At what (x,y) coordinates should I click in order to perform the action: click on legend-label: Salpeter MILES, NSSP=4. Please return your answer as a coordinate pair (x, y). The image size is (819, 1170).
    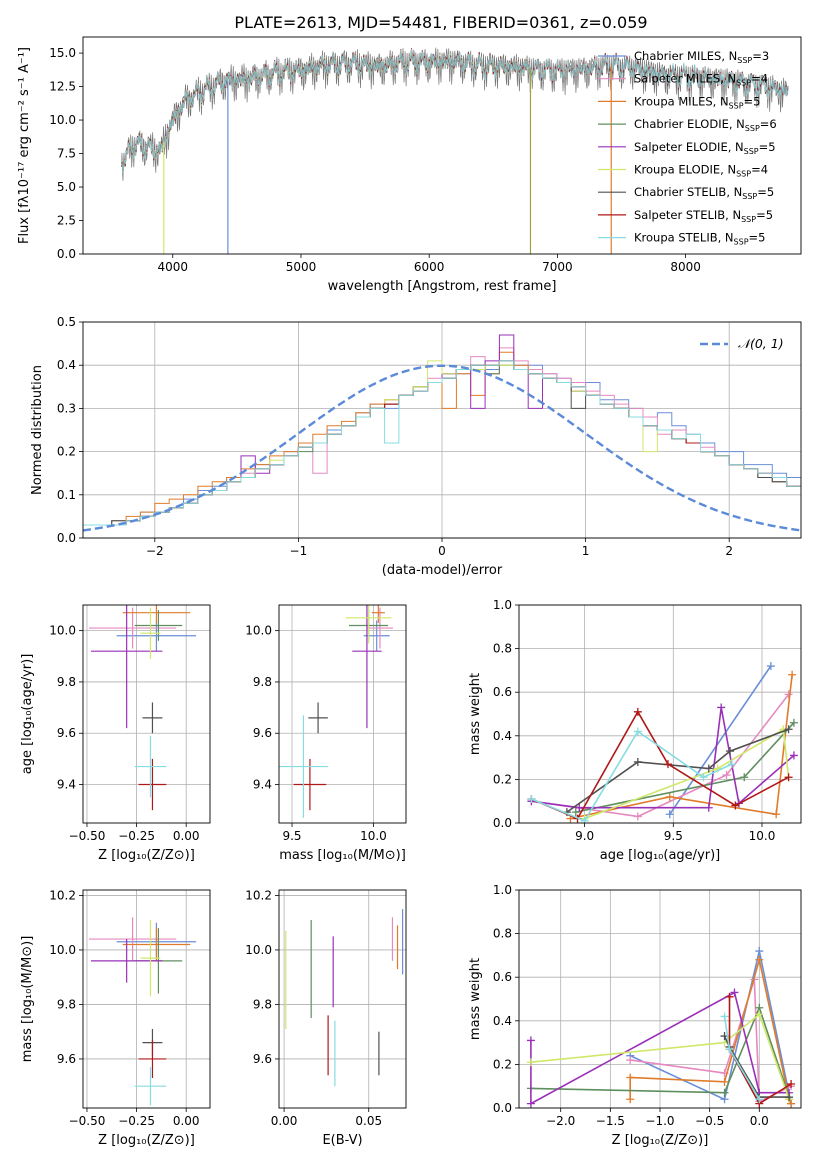
    Looking at the image, I should click on (701, 80).